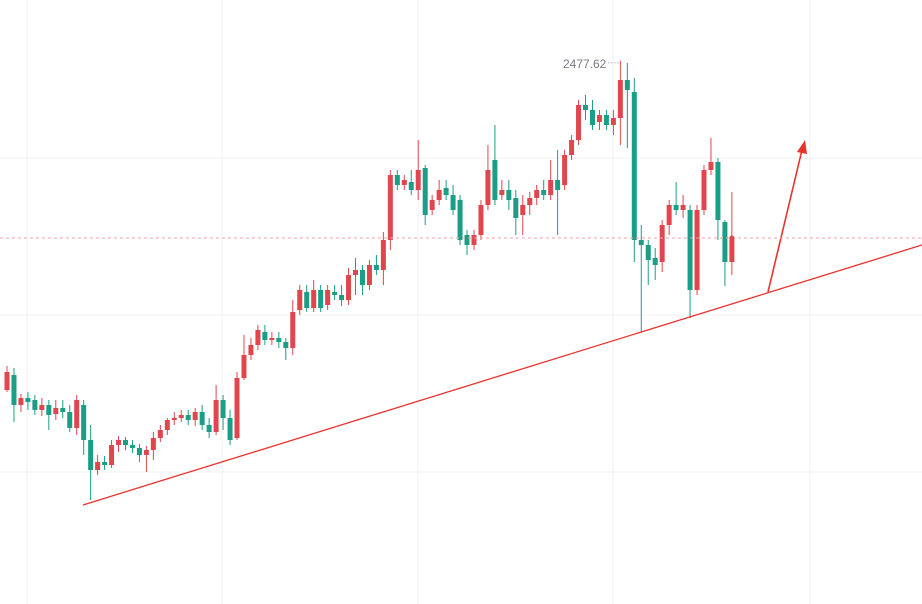 The width and height of the screenshot is (922, 604). What do you see at coordinates (802, 147) in the screenshot?
I see `arrow-head` at bounding box center [802, 147].